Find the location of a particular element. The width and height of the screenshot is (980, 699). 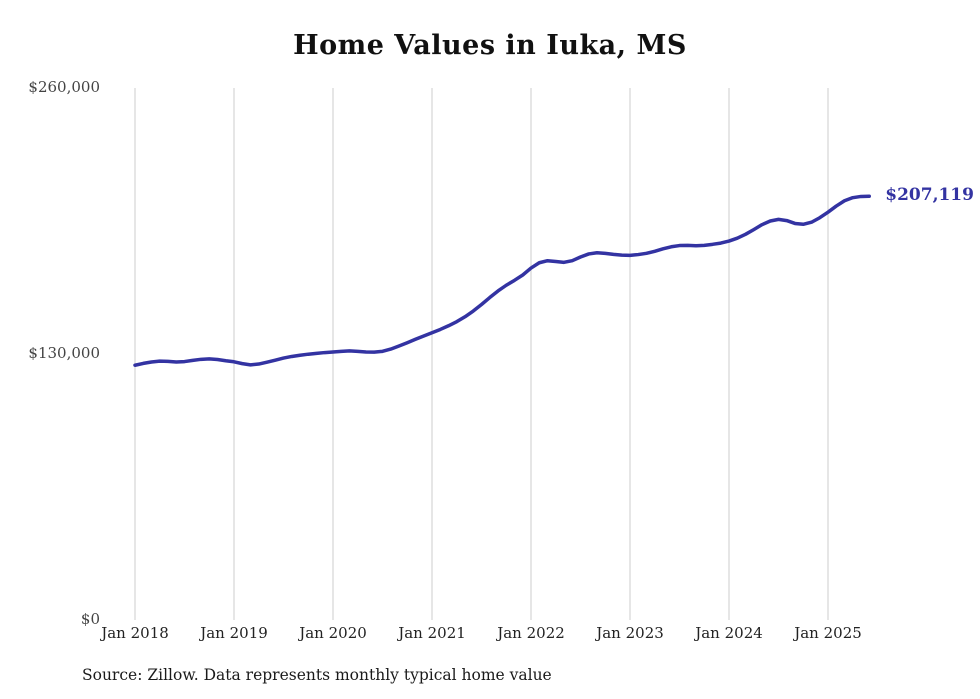

x-axis-label: Jan 2025 is located at coordinates (828, 633).